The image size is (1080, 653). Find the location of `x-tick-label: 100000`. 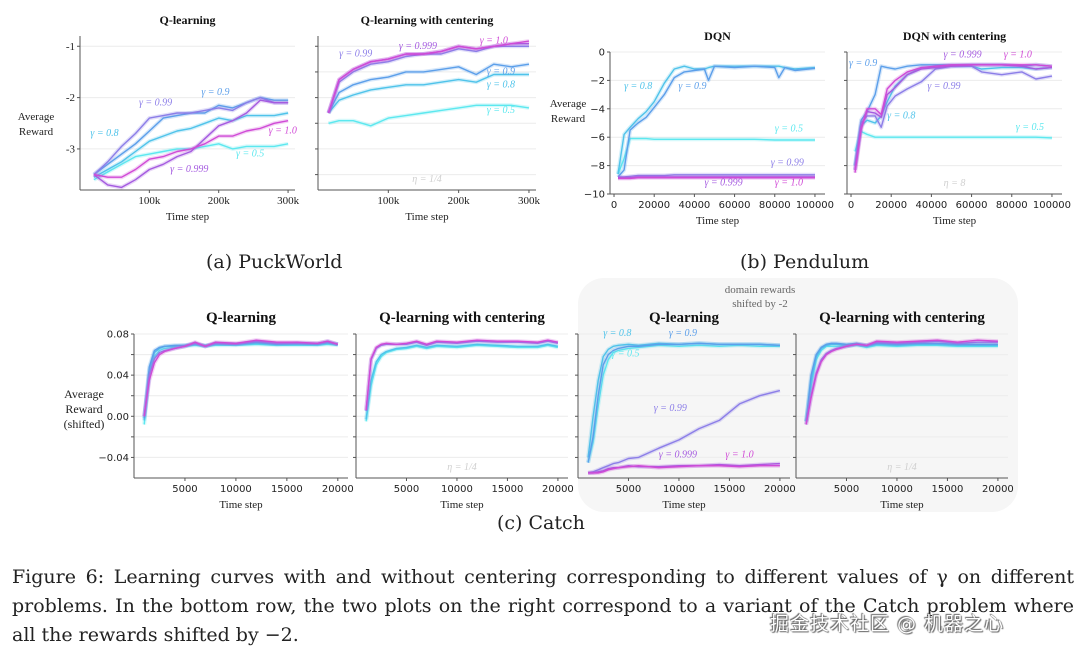

x-tick-label: 100000 is located at coordinates (1052, 205).